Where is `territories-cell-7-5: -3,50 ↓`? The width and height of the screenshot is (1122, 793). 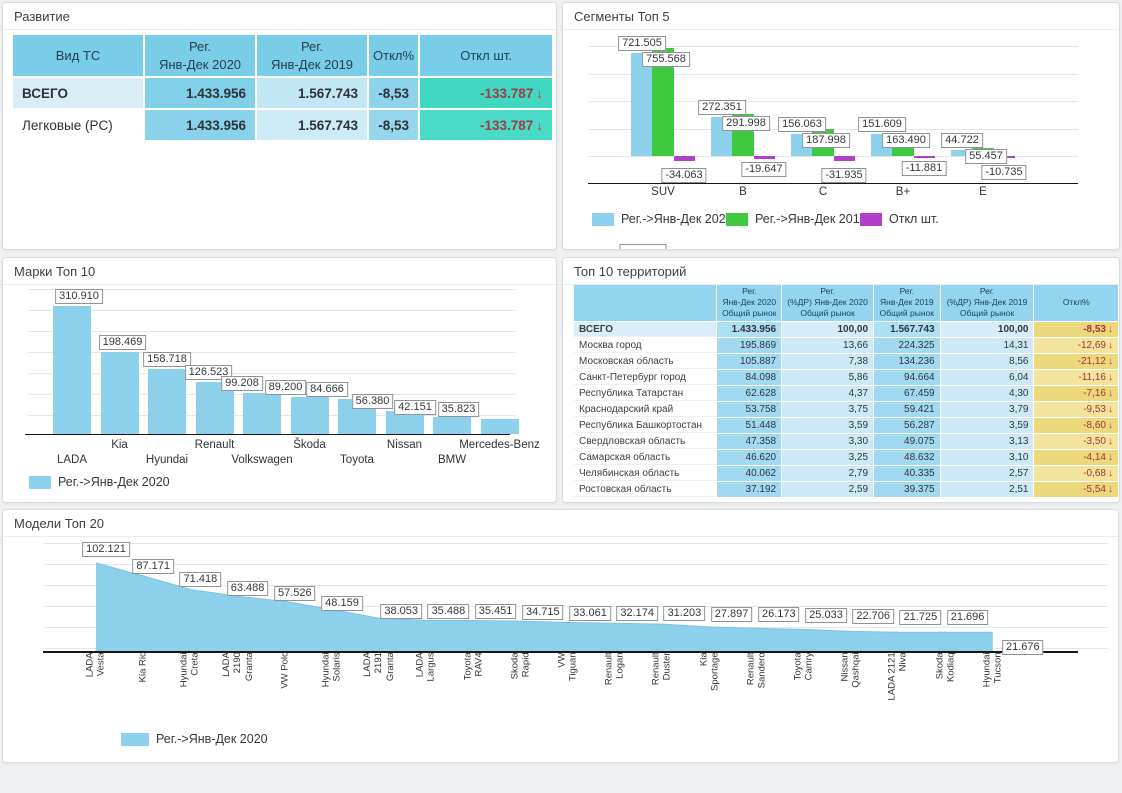
territories-cell-7-5: -3,50 ↓ is located at coordinates (1076, 442).